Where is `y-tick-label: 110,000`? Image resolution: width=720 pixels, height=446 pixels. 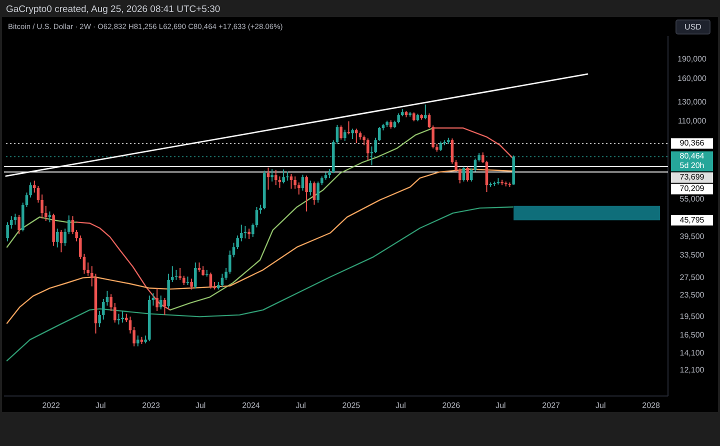
y-tick-label: 110,000 is located at coordinates (692, 121).